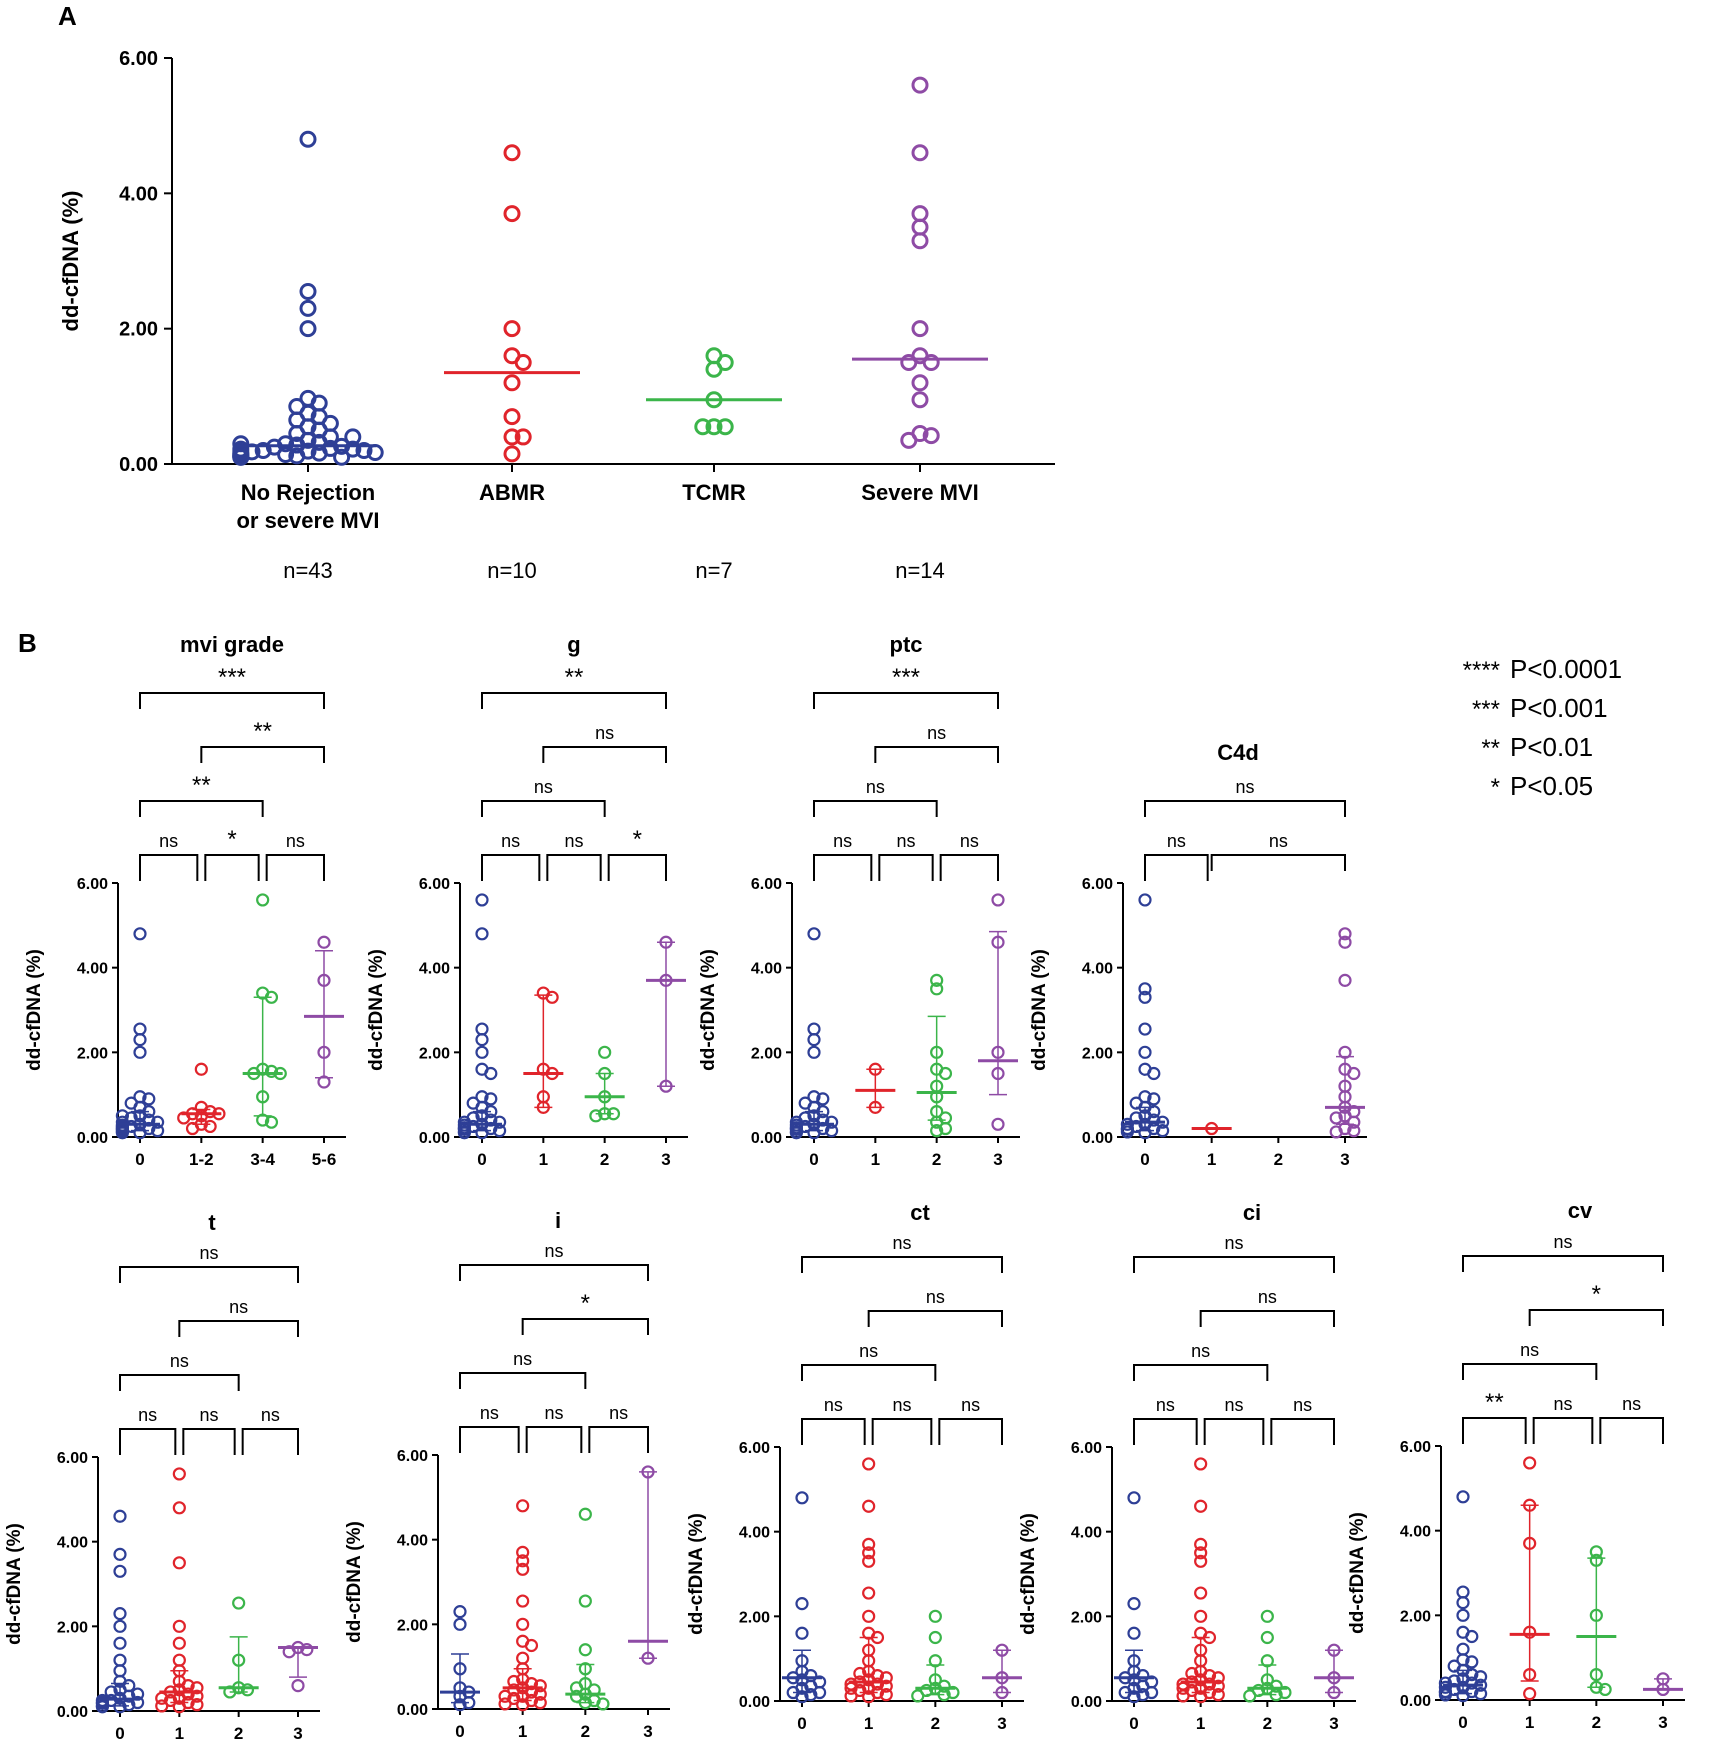  What do you see at coordinates (27, 643) in the screenshot?
I see `panel-b-label: B` at bounding box center [27, 643].